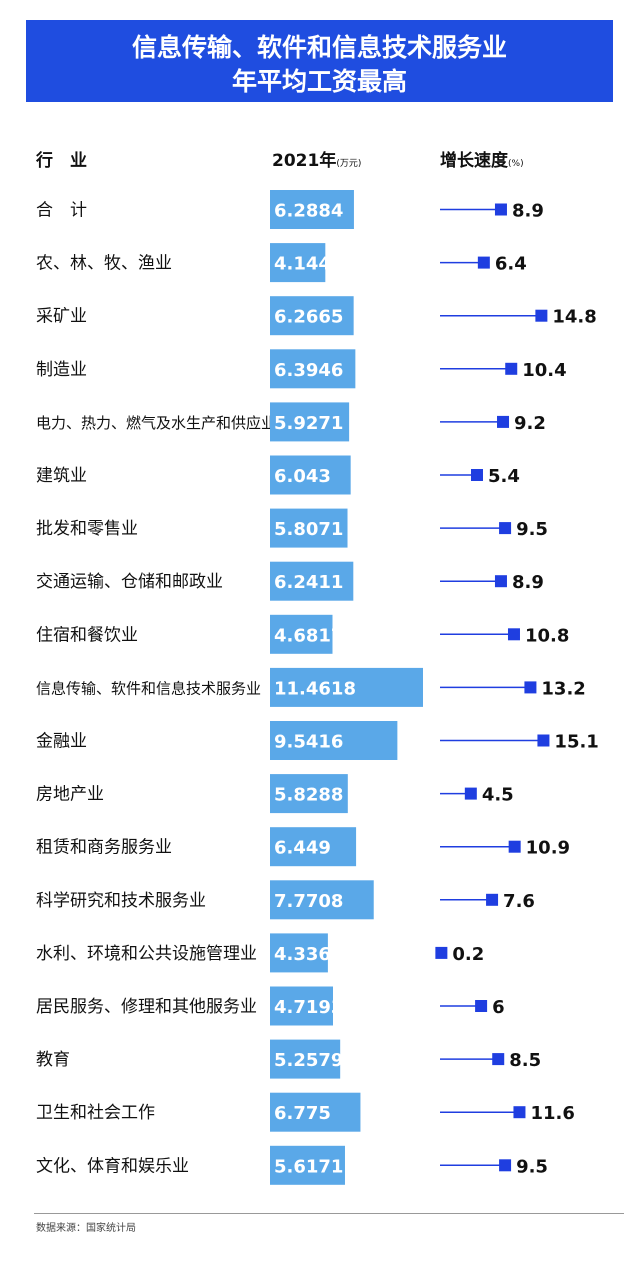 The image size is (640, 1266). I want to click on wage-value-label: 5.9271, so click(308, 423).